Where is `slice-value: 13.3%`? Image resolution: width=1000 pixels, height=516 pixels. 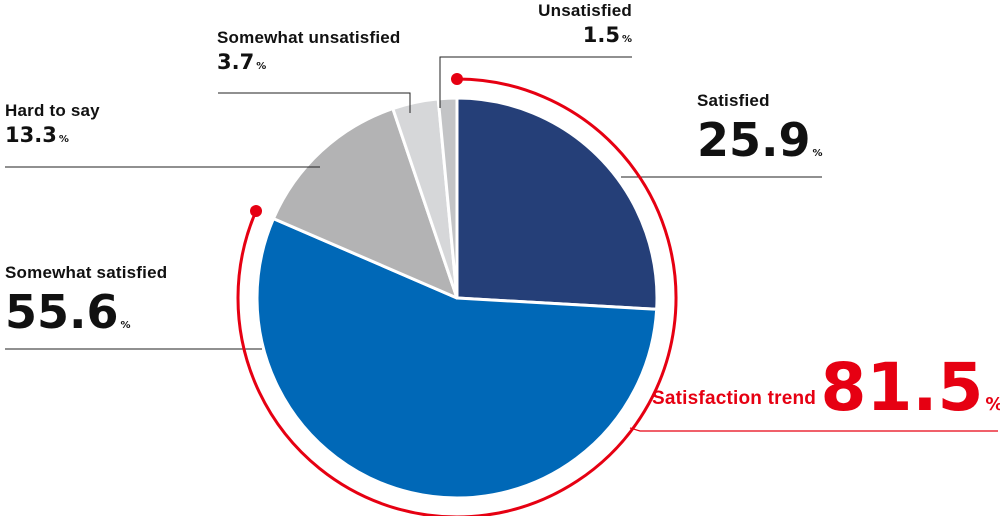
slice-value: 13.3% is located at coordinates (52, 135).